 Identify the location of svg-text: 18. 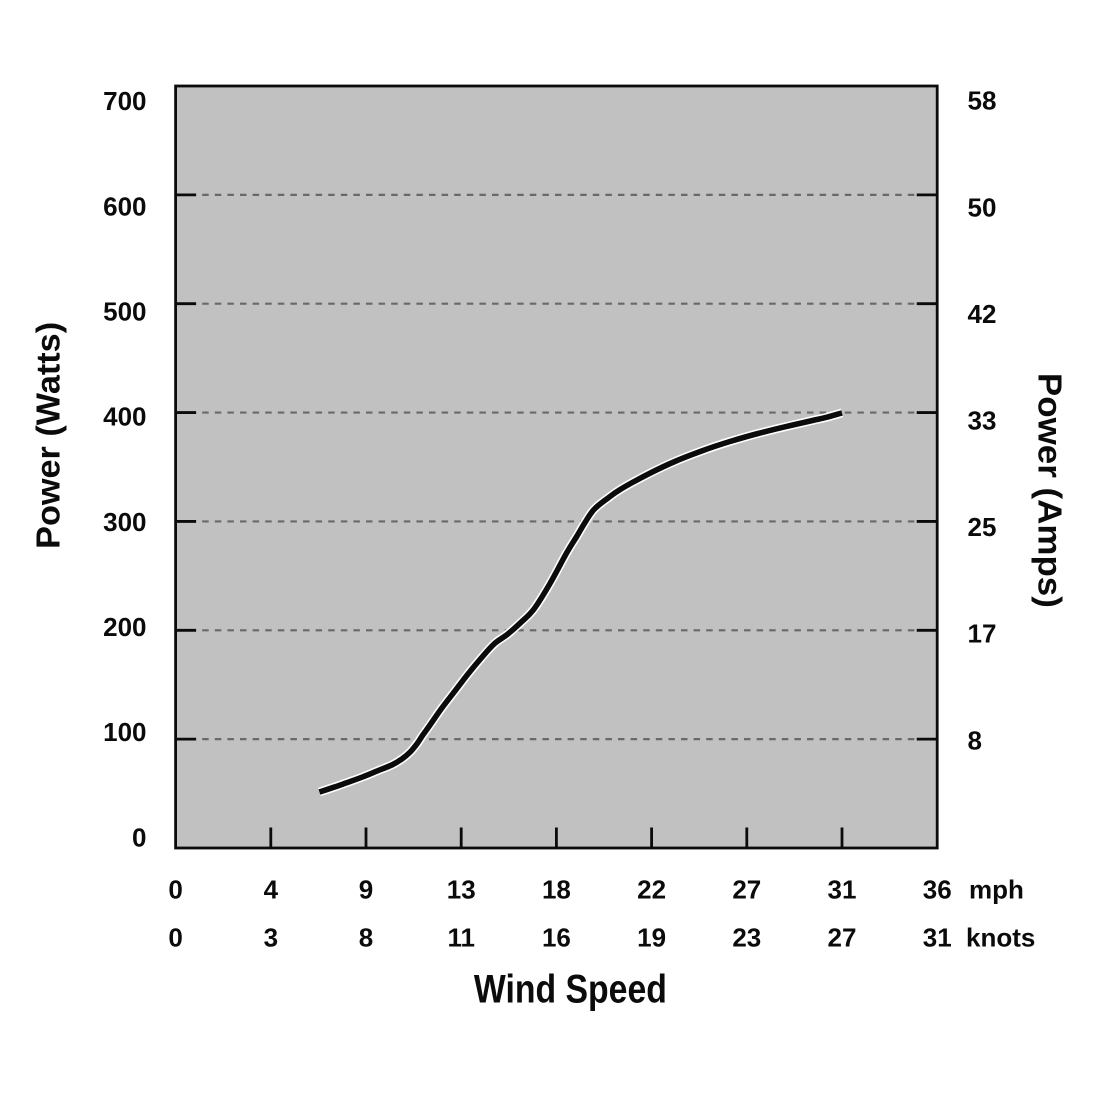
(556, 890).